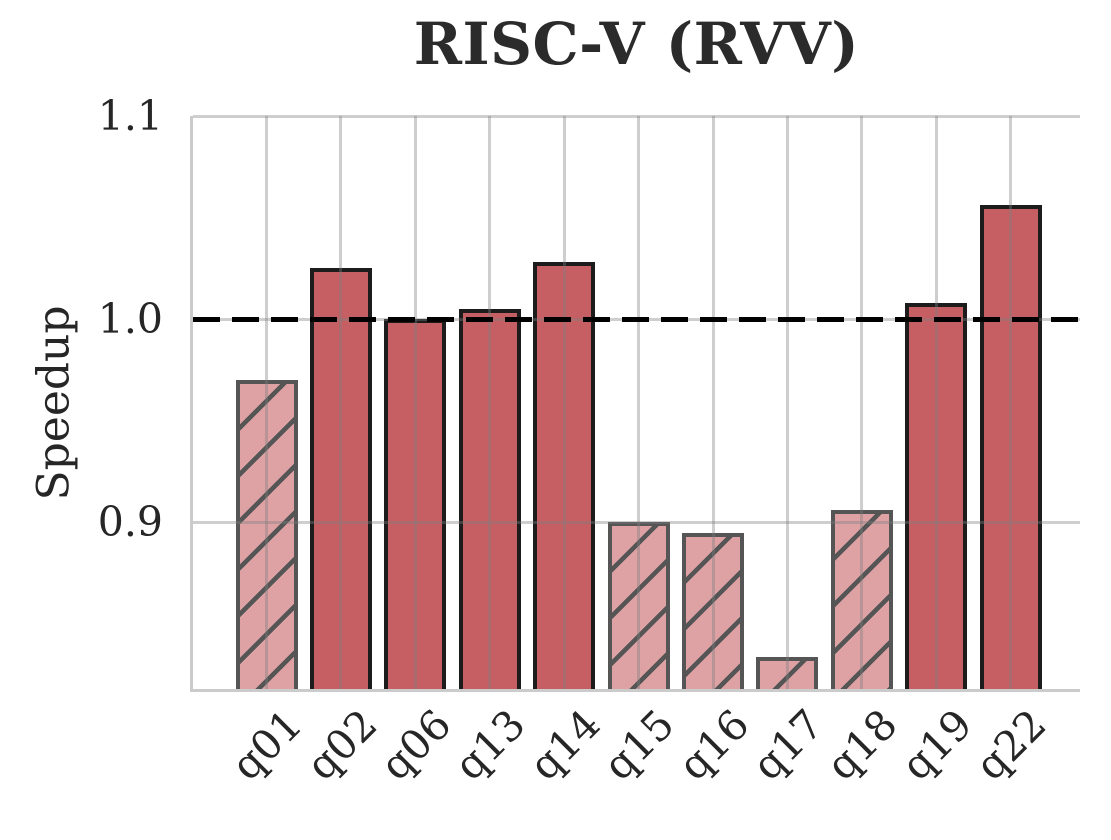 The height and width of the screenshot is (840, 1111). I want to click on y-gridline-1.1, so click(636, 116).